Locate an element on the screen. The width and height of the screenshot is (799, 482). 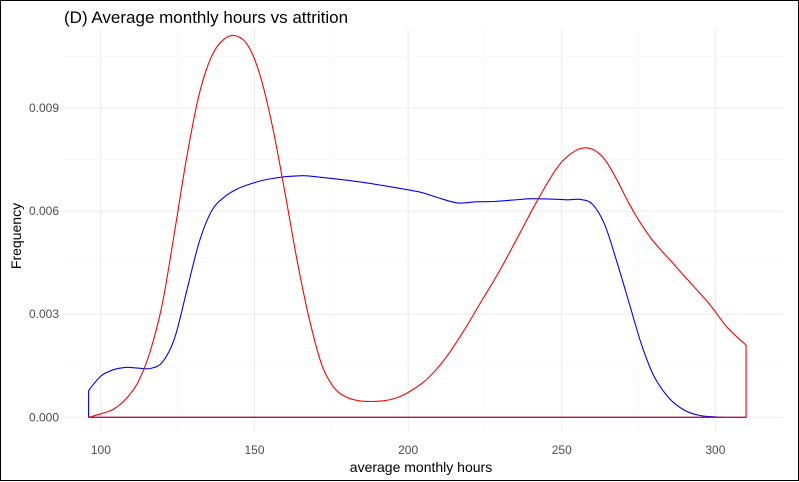
x-tick-label: 150 is located at coordinates (254, 450).